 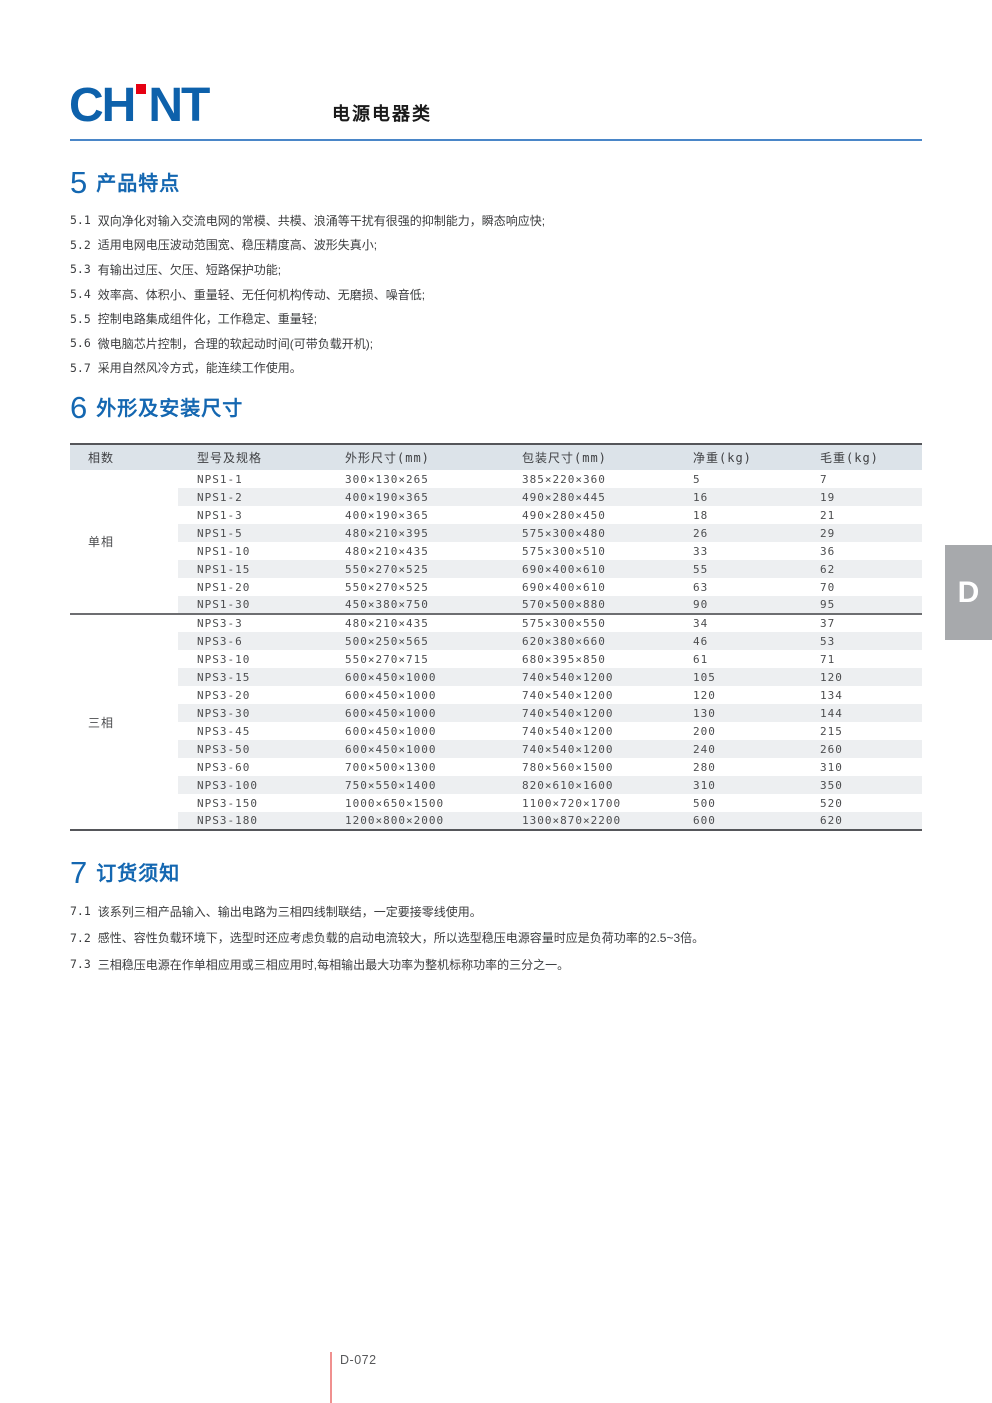 What do you see at coordinates (588, 457) in the screenshot?
I see `column-header: 包装尺寸(mm)` at bounding box center [588, 457].